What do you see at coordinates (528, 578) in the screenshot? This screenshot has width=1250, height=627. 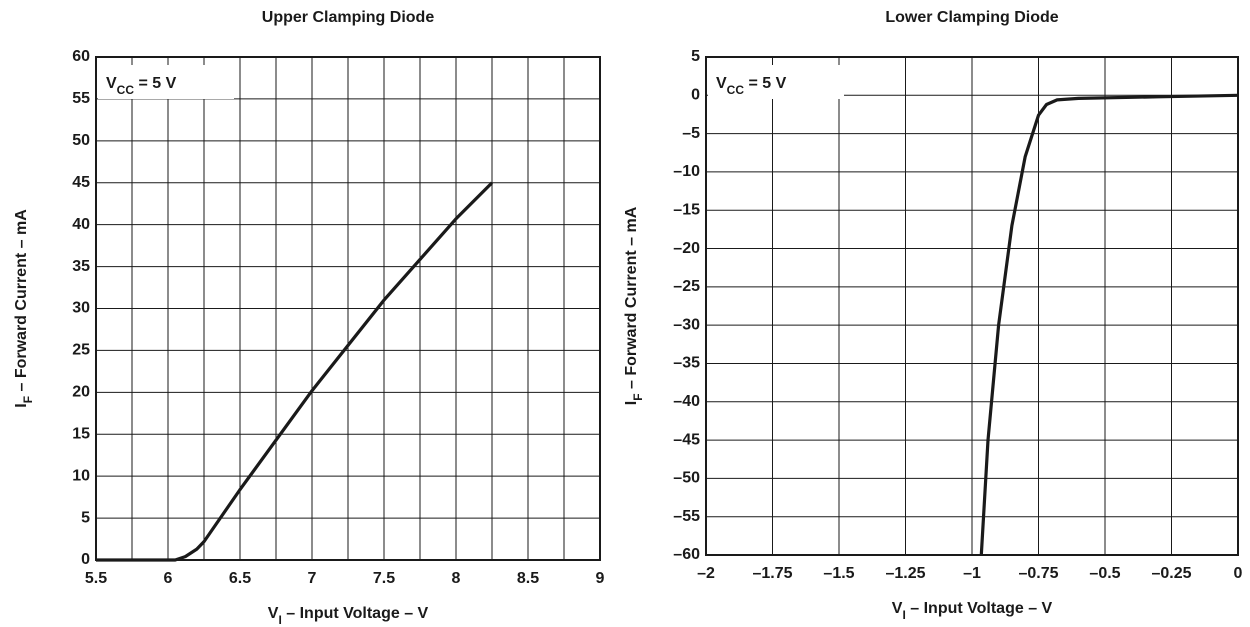 I see `x-tick-label: 8.5` at bounding box center [528, 578].